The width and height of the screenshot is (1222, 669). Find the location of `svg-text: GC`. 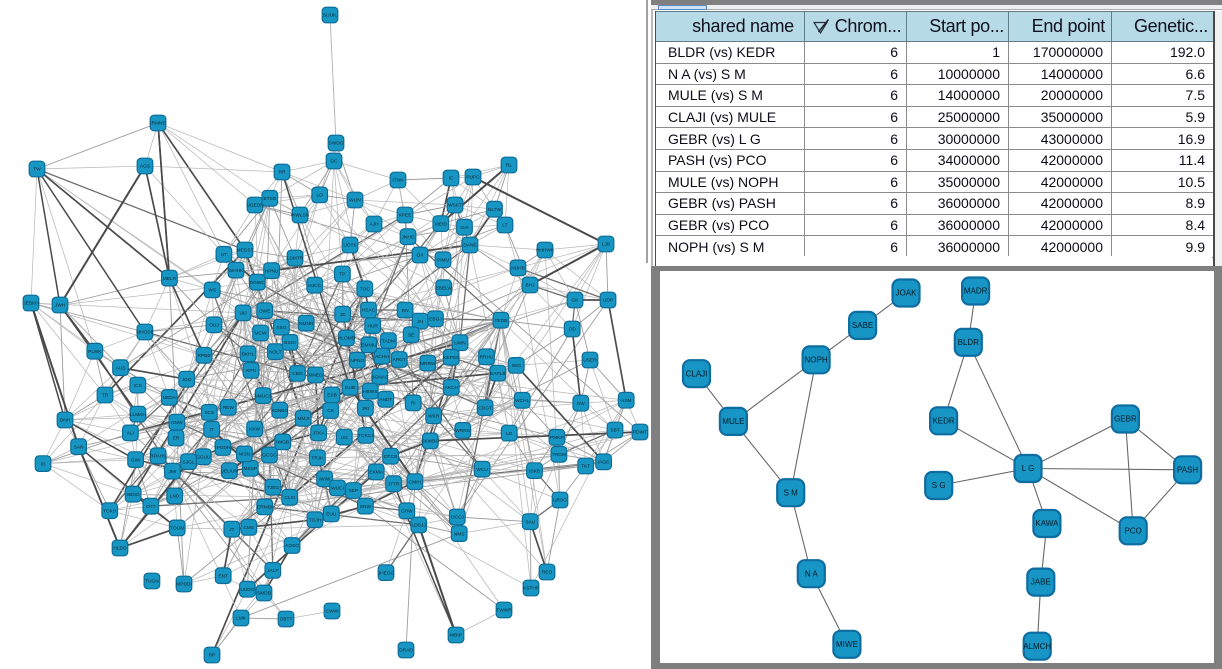

svg-text: GC is located at coordinates (334, 162).